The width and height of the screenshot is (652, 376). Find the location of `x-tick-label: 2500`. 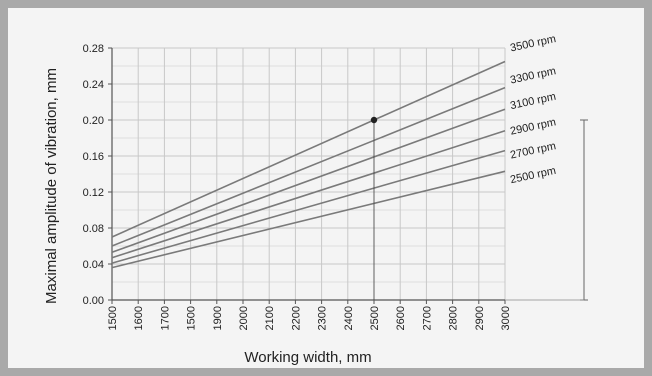

x-tick-label: 2500 is located at coordinates (375, 318).